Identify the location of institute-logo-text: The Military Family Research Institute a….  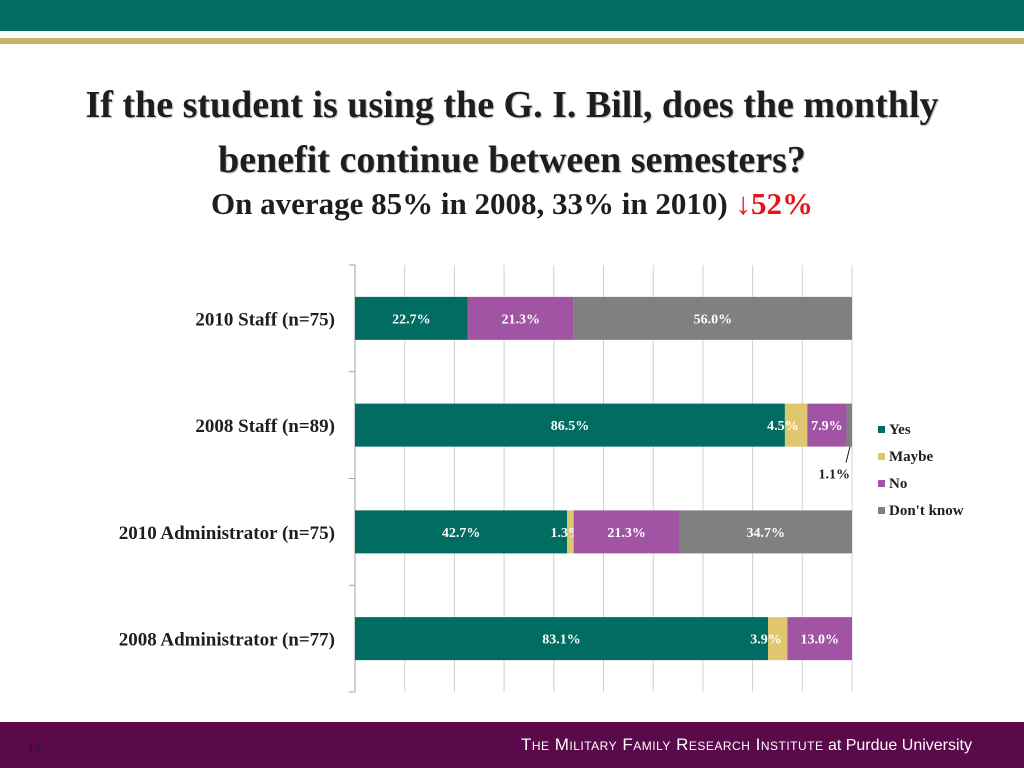
(746, 745).